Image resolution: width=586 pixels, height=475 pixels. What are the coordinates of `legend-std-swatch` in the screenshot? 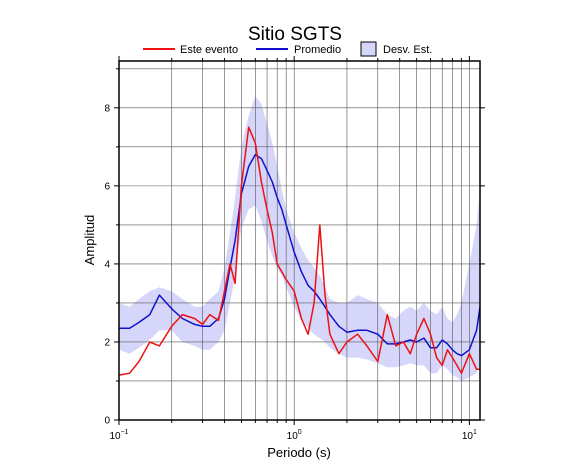 It's located at (368, 49).